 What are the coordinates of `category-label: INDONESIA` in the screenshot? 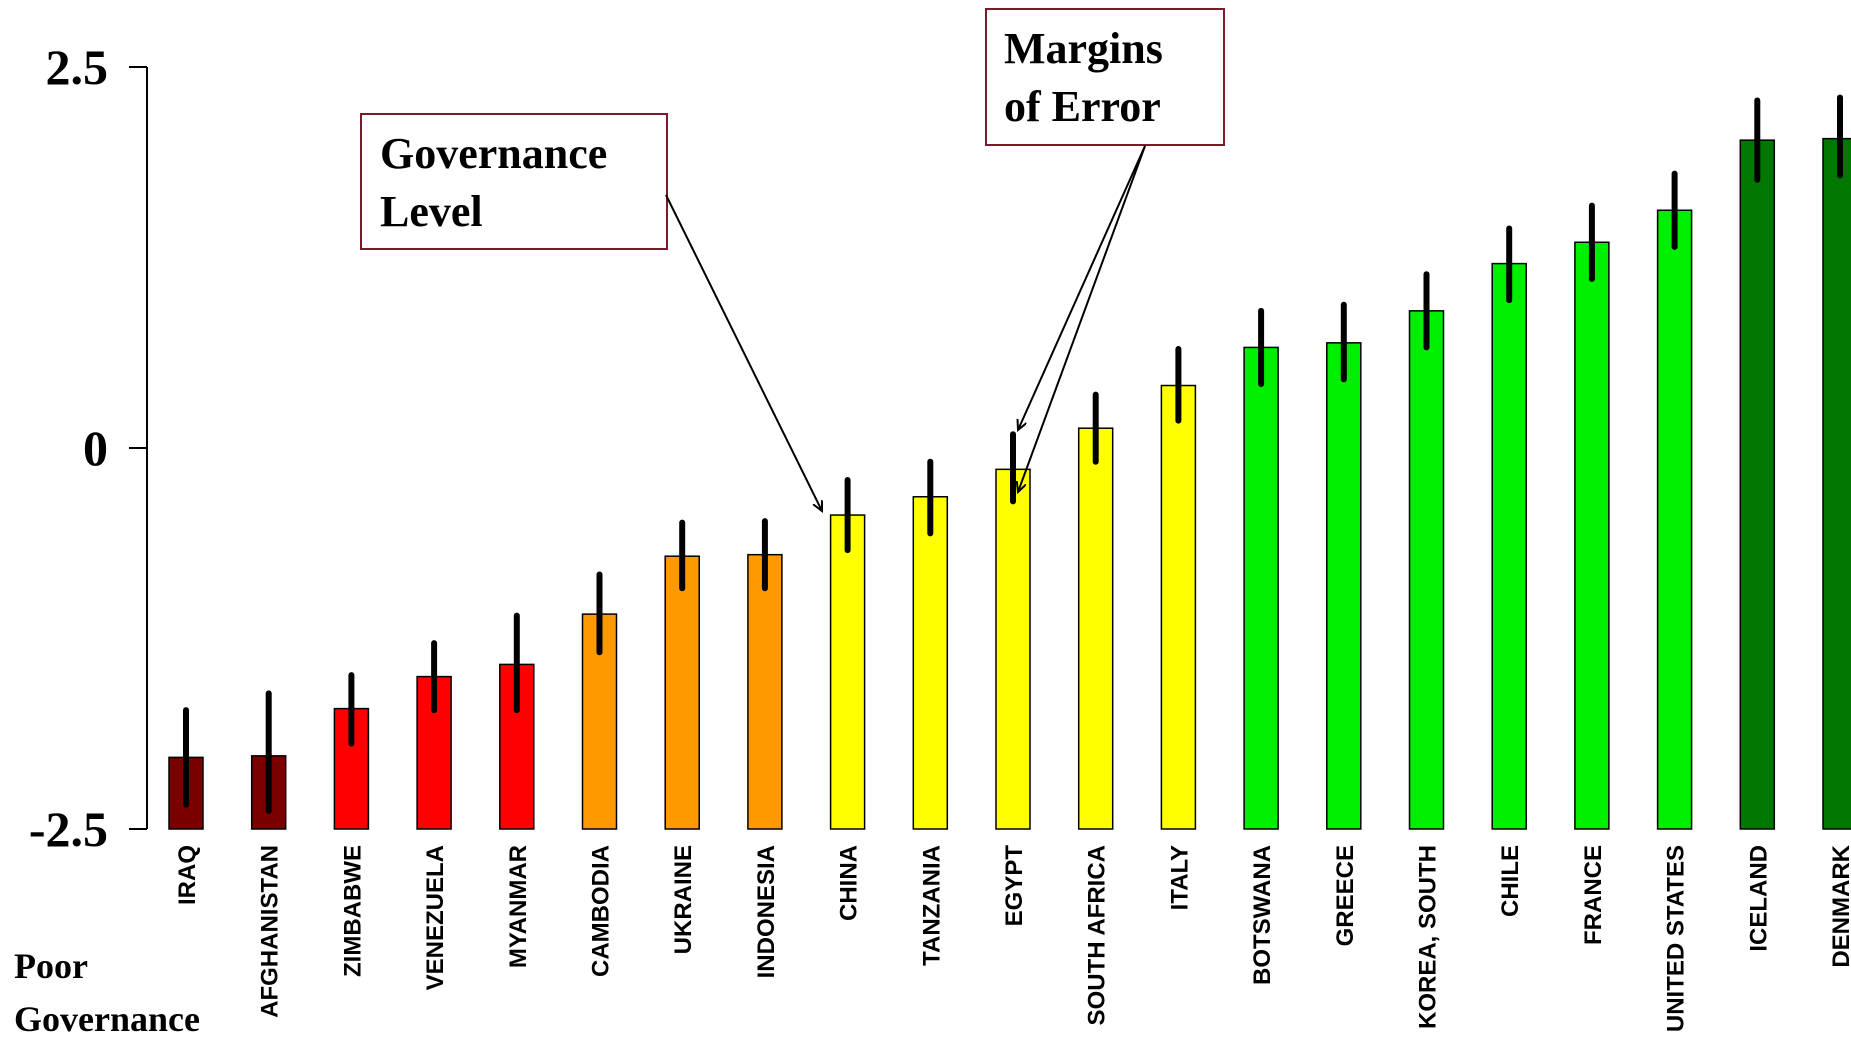 It's located at (766, 911).